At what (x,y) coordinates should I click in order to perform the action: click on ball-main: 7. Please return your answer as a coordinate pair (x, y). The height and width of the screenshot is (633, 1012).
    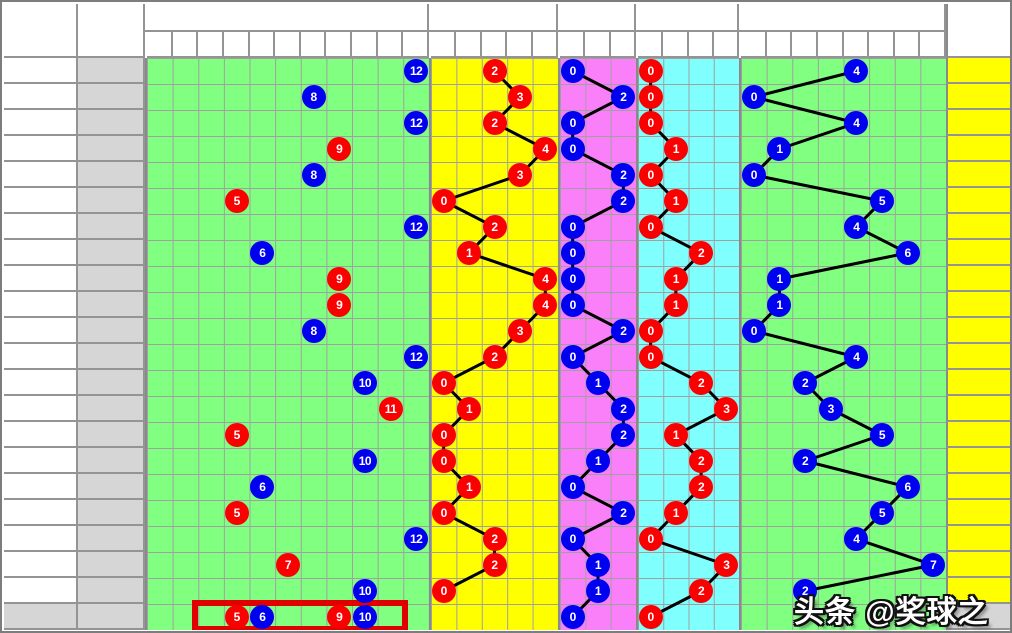
    Looking at the image, I should click on (288, 565).